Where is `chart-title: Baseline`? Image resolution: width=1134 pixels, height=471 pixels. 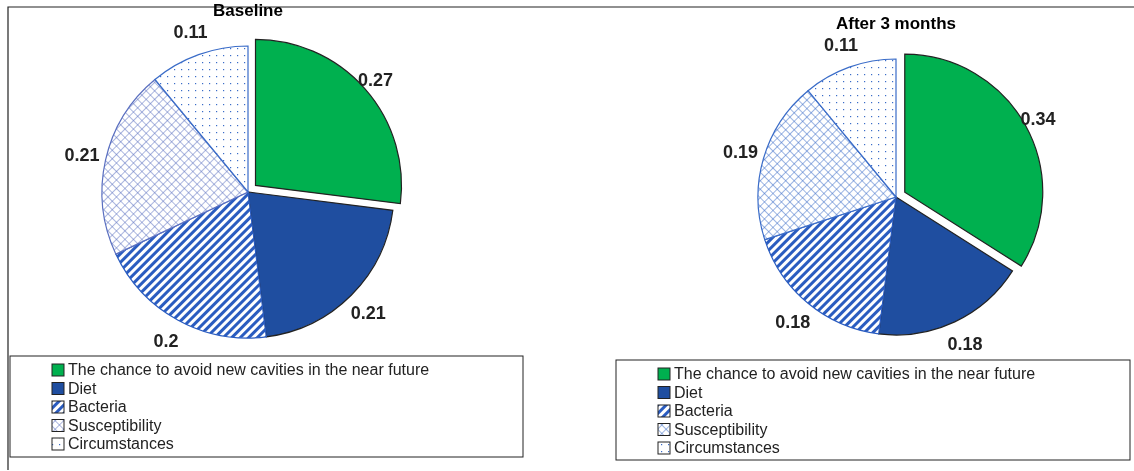 chart-title: Baseline is located at coordinates (248, 10).